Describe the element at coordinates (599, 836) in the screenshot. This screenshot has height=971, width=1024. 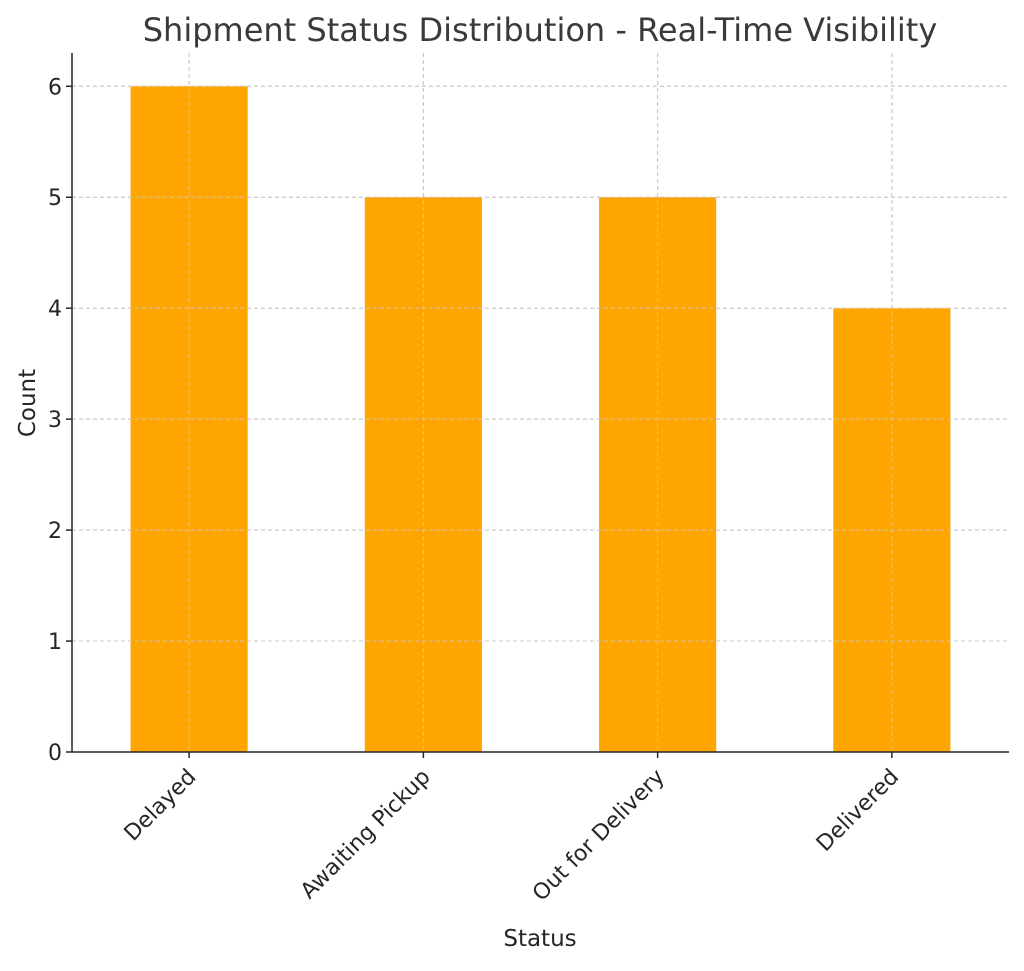
I see `x-tick-label: Out for Delivery` at that location.